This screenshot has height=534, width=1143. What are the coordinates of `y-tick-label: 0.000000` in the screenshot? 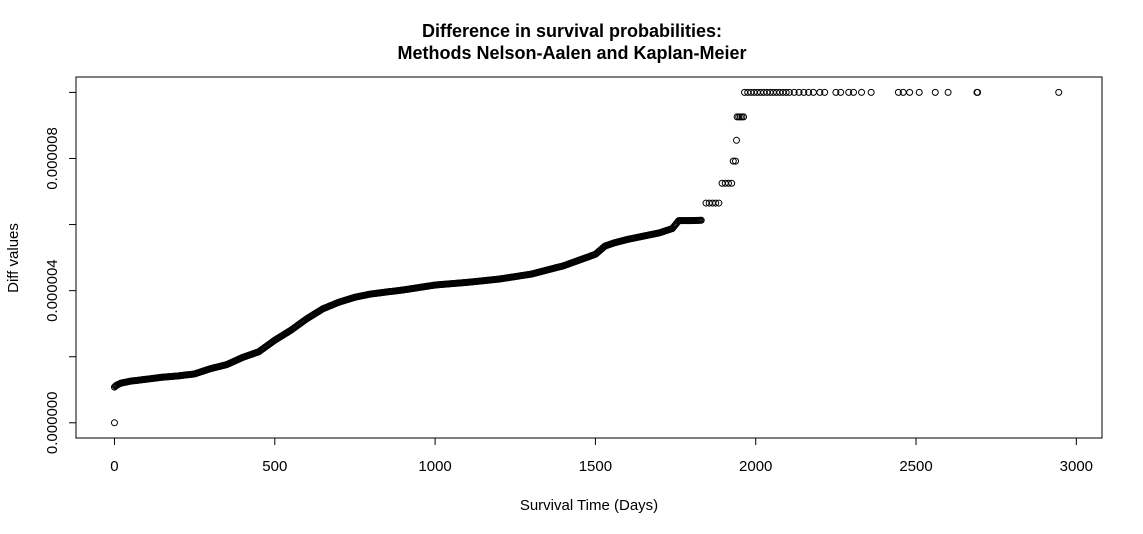 It's located at (52, 423).